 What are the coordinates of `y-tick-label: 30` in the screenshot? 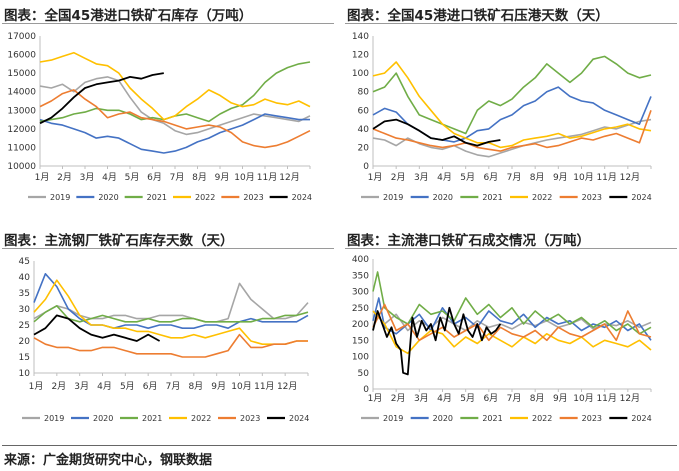 It's located at (25, 310).